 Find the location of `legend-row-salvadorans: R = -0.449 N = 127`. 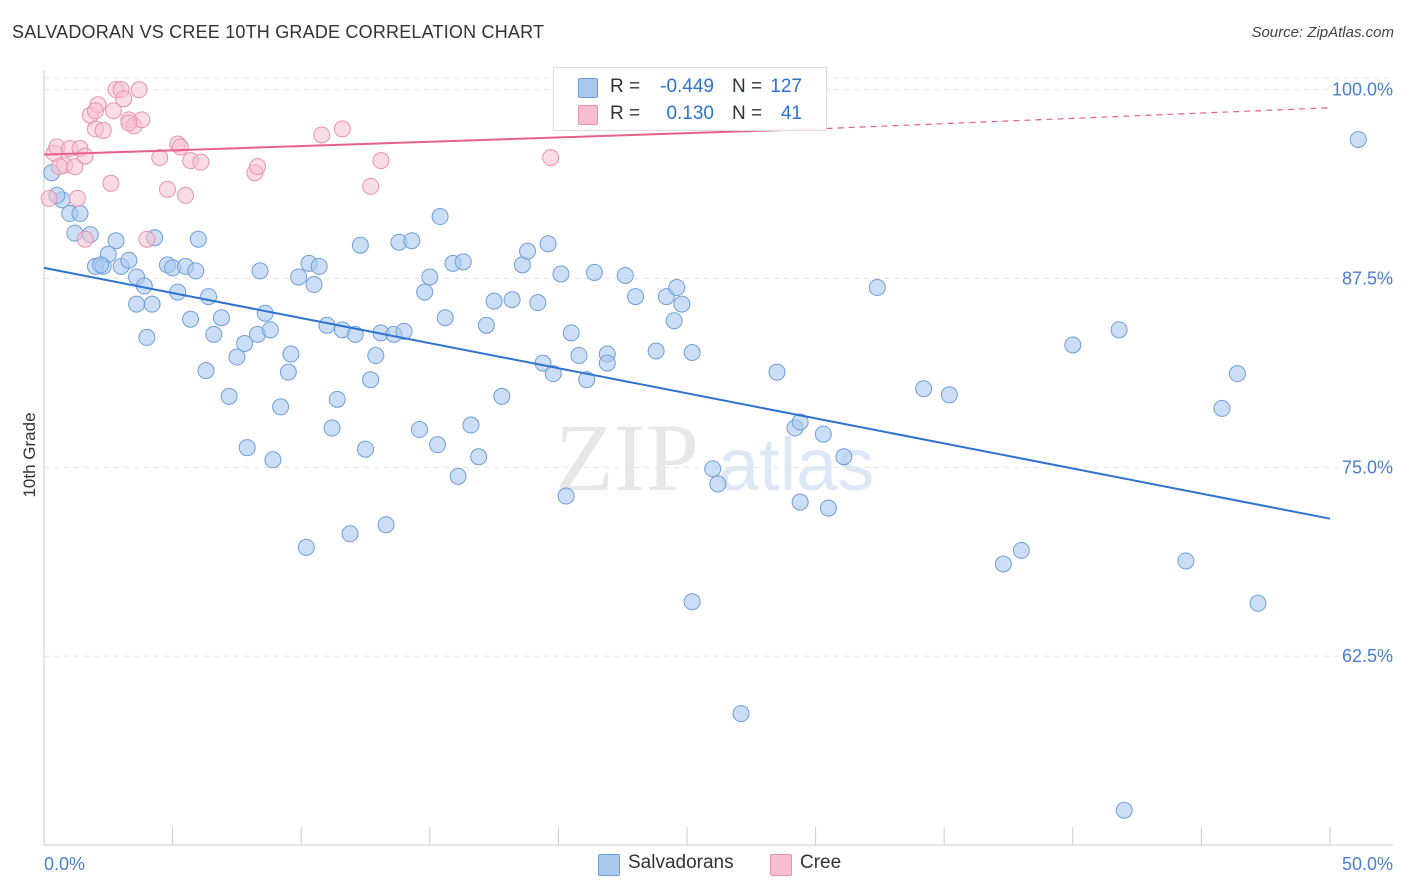

legend-row-salvadorans: R = -0.449 N = 127 is located at coordinates (690, 87).